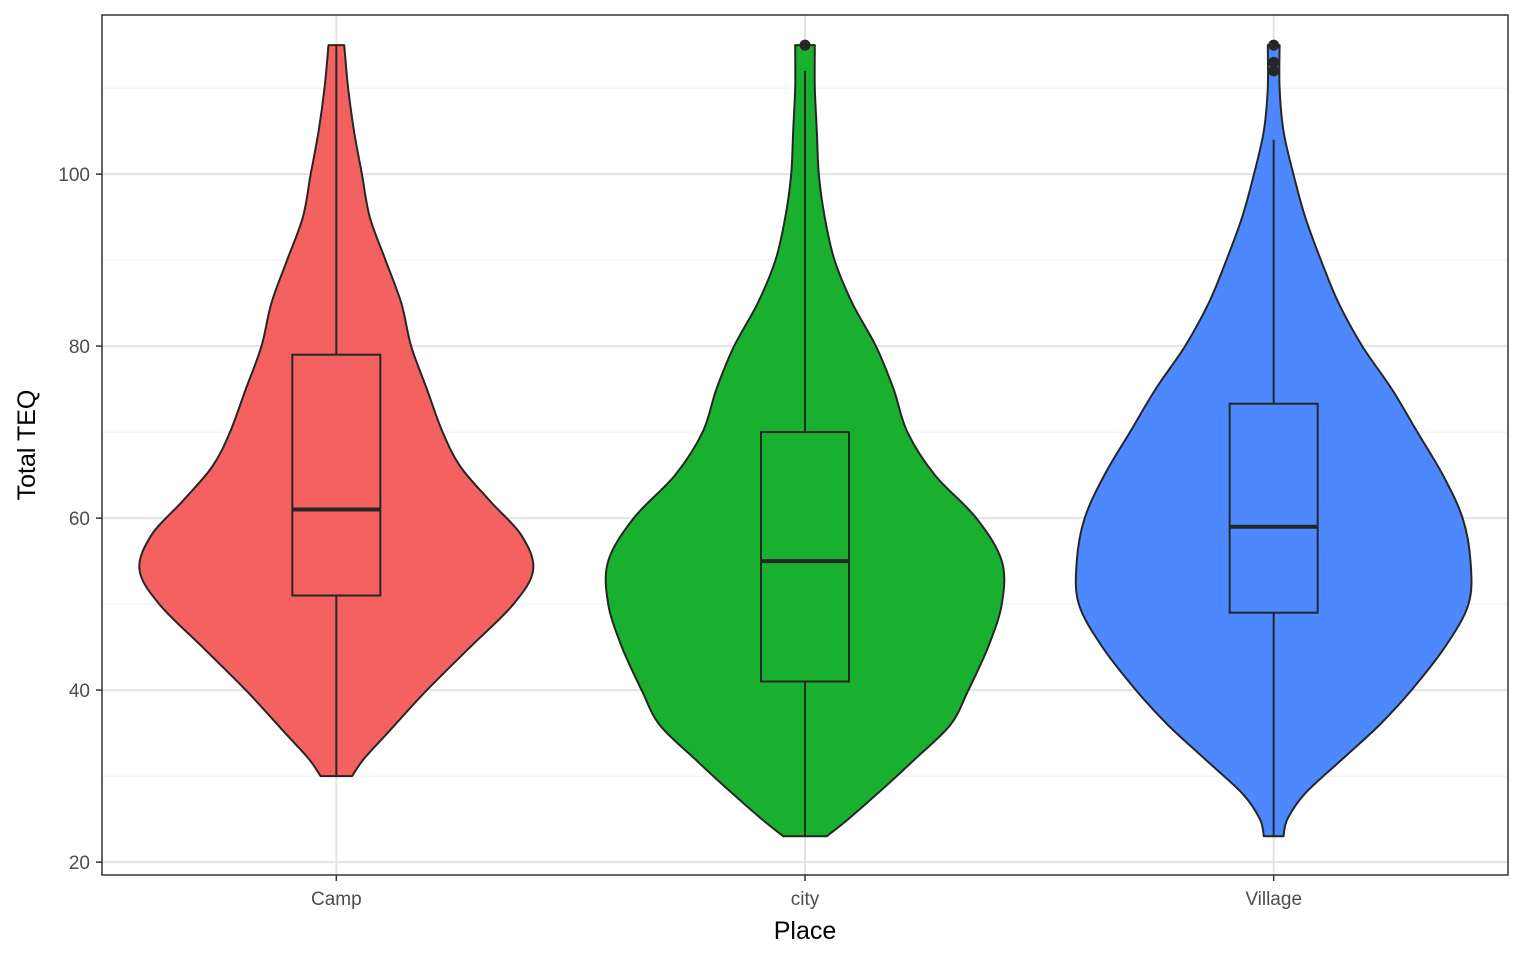 This screenshot has width=1536, height=960. I want to click on box-city, so click(805, 557).